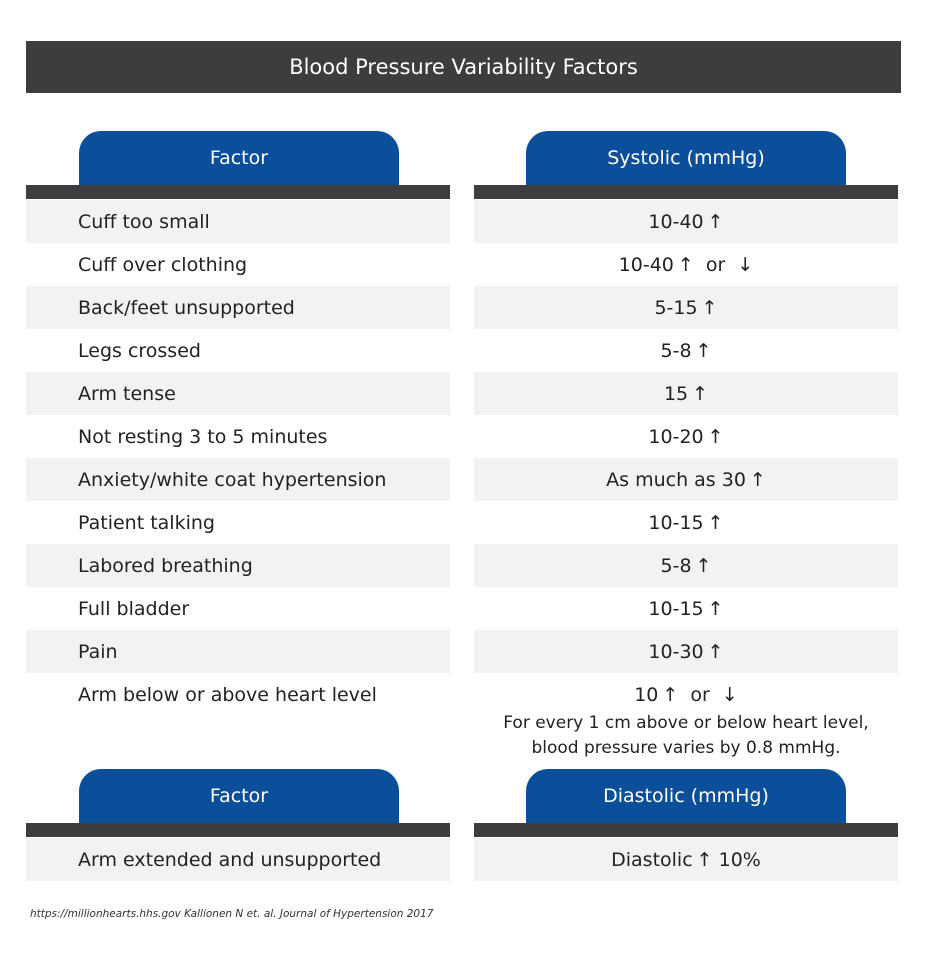  What do you see at coordinates (686, 158) in the screenshot?
I see `systolic-header-tab: Systolic (mmHg)` at bounding box center [686, 158].